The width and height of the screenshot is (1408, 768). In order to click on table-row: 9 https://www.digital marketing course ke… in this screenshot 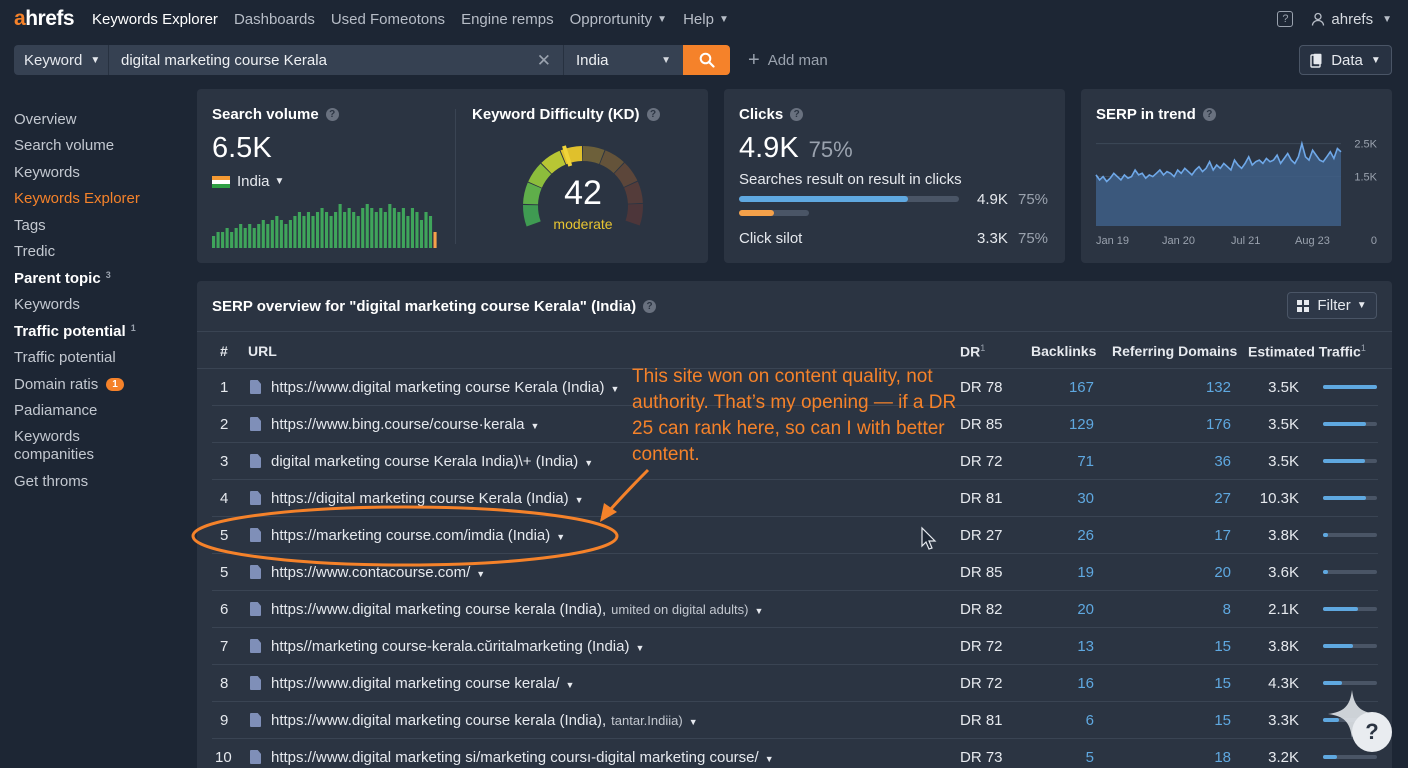, I will do `click(795, 720)`.